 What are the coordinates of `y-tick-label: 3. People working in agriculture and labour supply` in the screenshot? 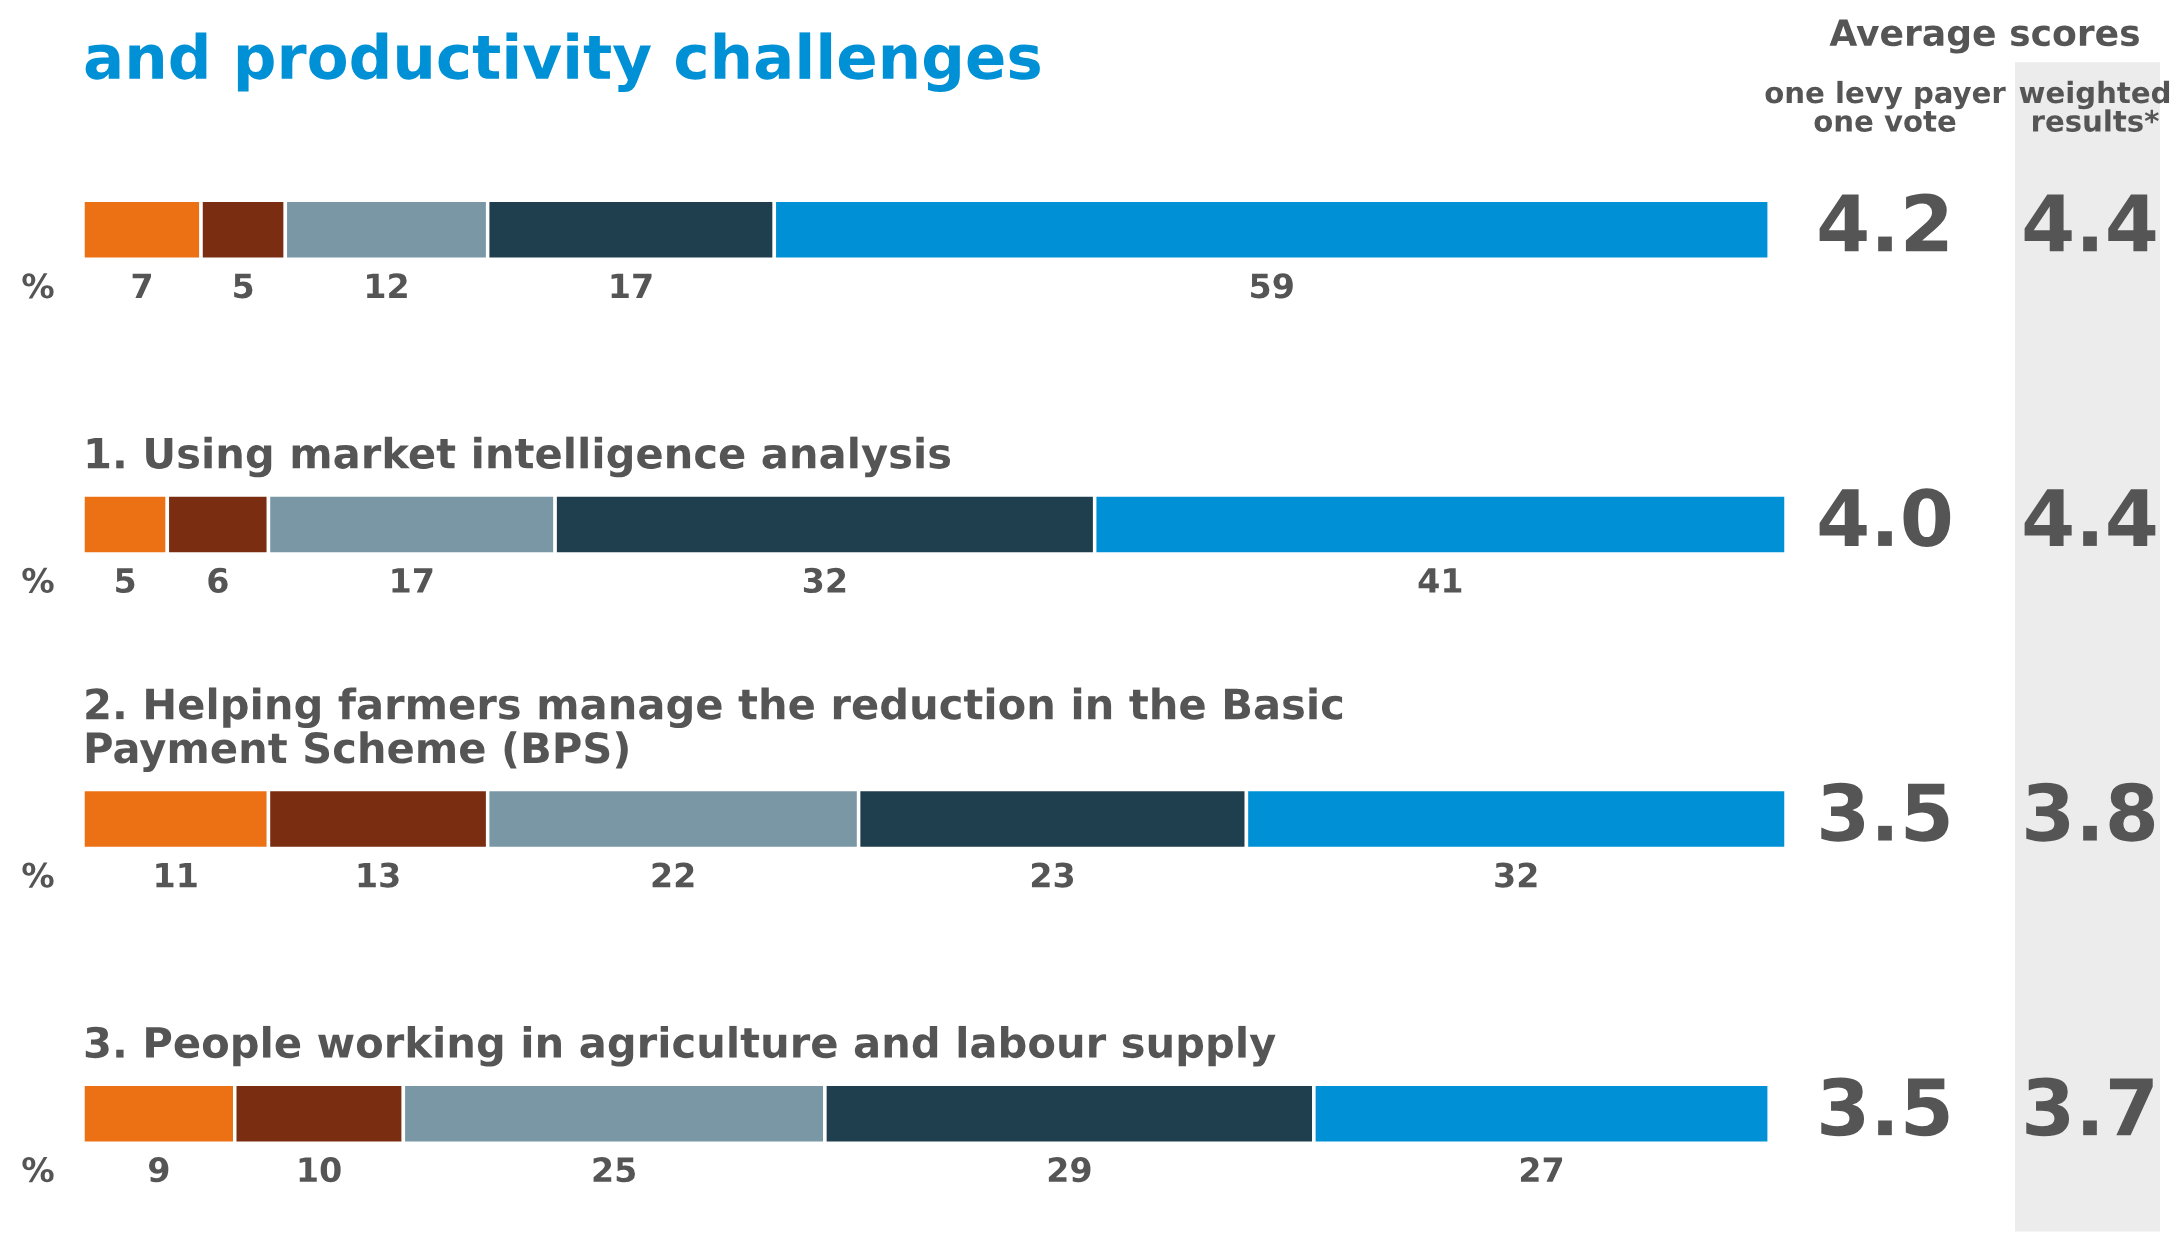 It's located at (680, 1046).